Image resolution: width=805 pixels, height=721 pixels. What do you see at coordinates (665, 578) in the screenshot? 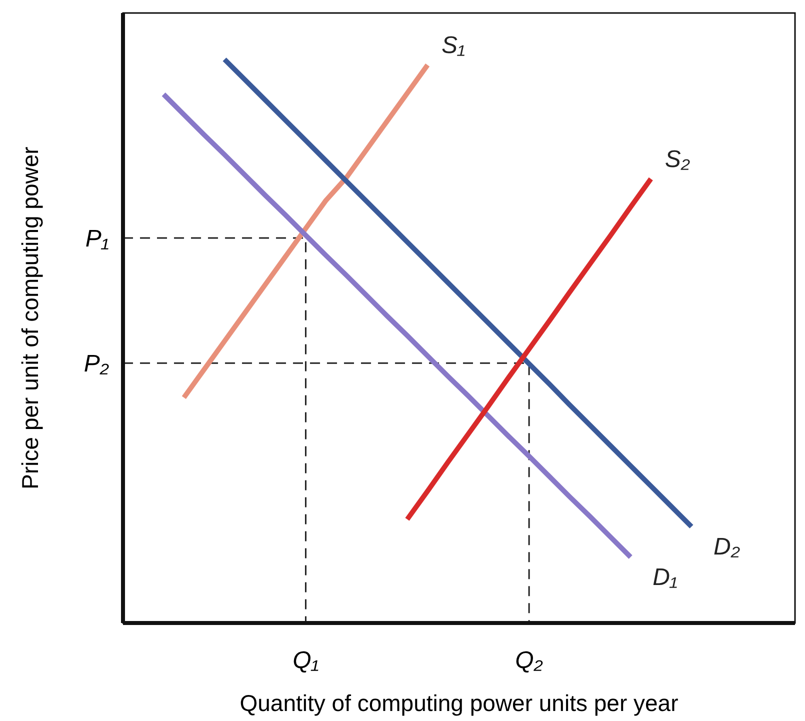
I see `series-label: D₁` at bounding box center [665, 578].